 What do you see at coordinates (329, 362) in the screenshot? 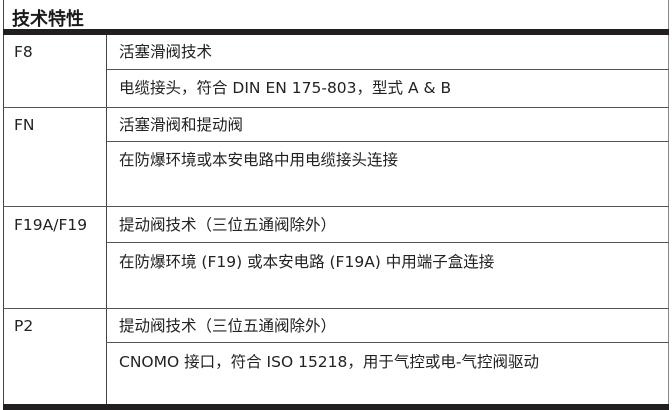
I see `row-line: CNOMO 接口，符合 ISO 15218，用于气控或电-气控阀驱动` at bounding box center [329, 362].